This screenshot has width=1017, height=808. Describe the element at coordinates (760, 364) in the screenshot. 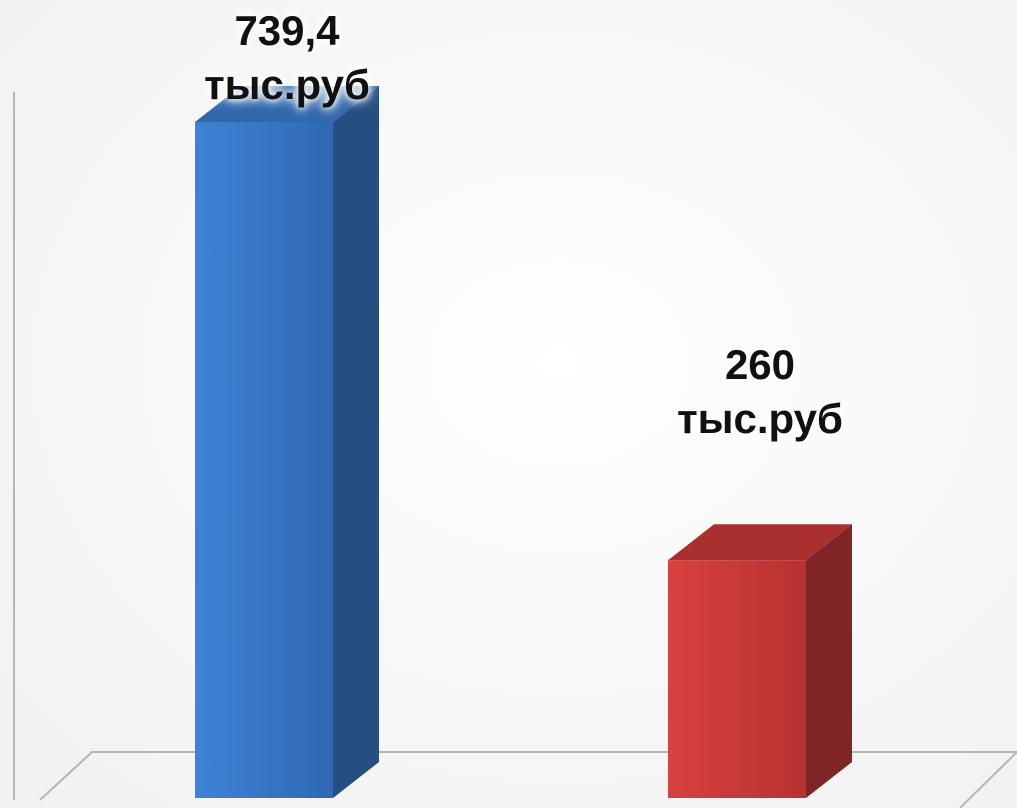

I see `data-label-2-value: 260` at that location.